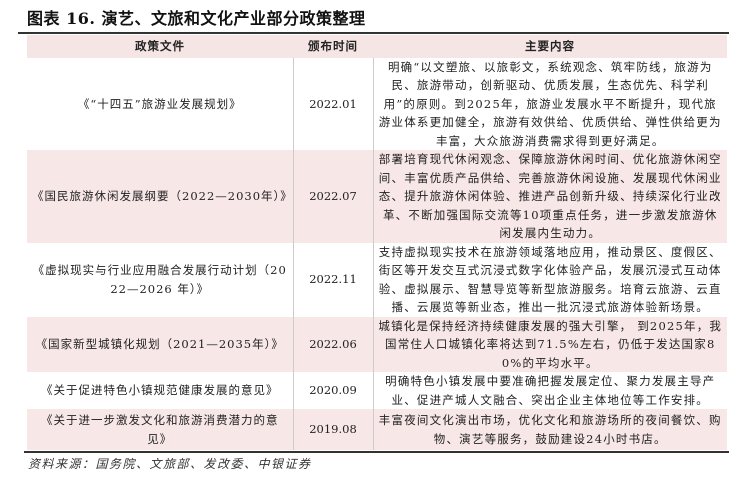  What do you see at coordinates (373, 33) in the screenshot?
I see `top-rule` at bounding box center [373, 33].